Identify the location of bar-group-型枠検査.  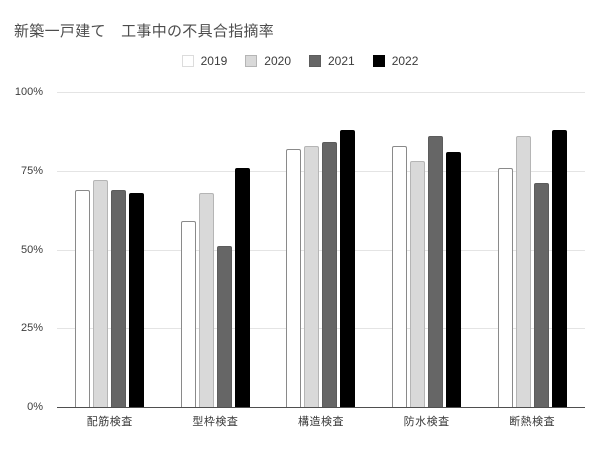
(216, 249).